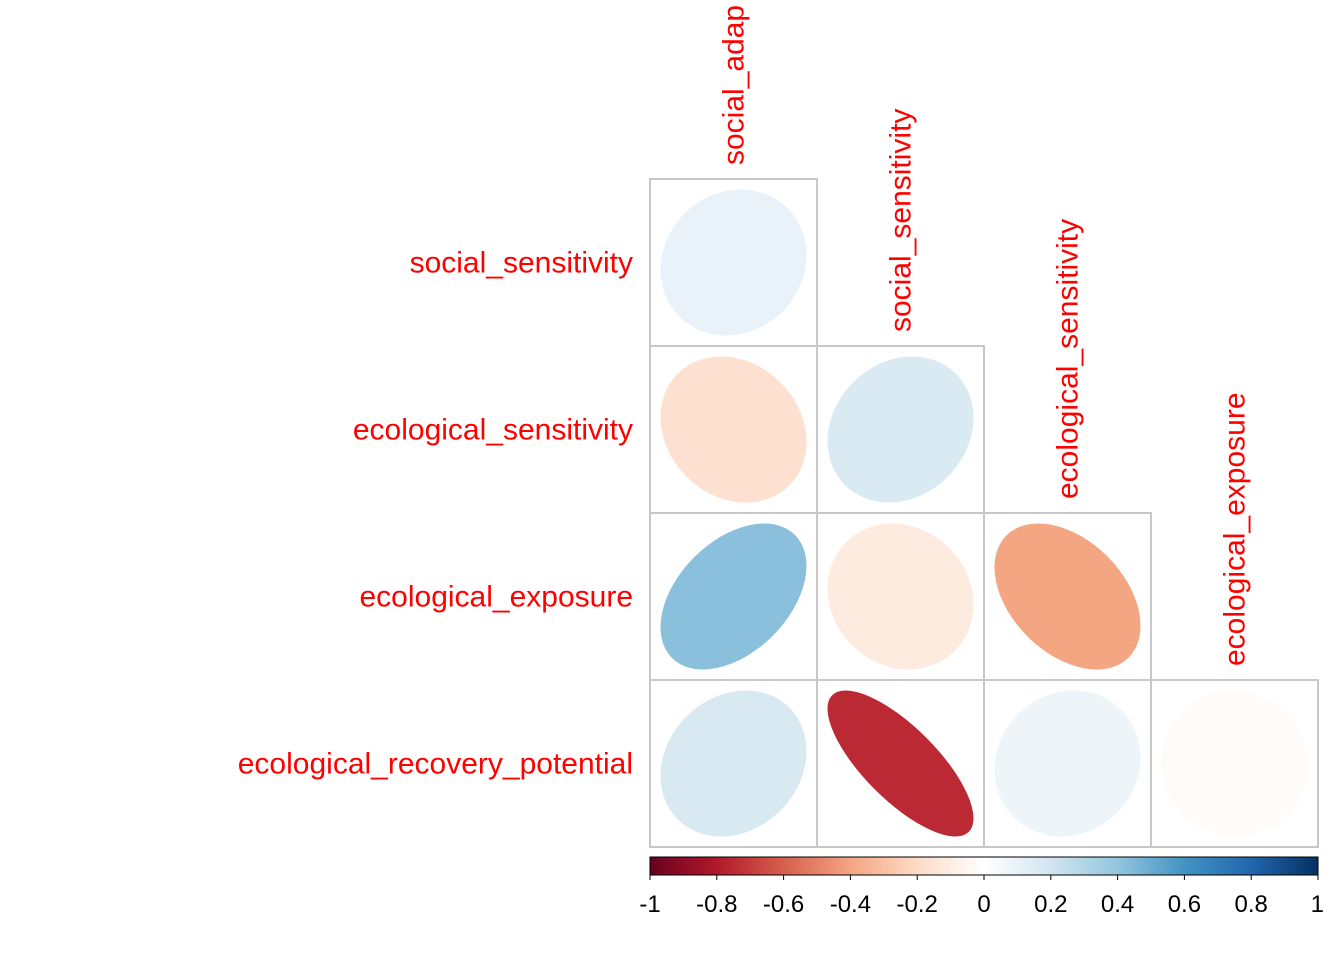  What do you see at coordinates (716, 904) in the screenshot?
I see `colorbar-tick-label: -0.8` at bounding box center [716, 904].